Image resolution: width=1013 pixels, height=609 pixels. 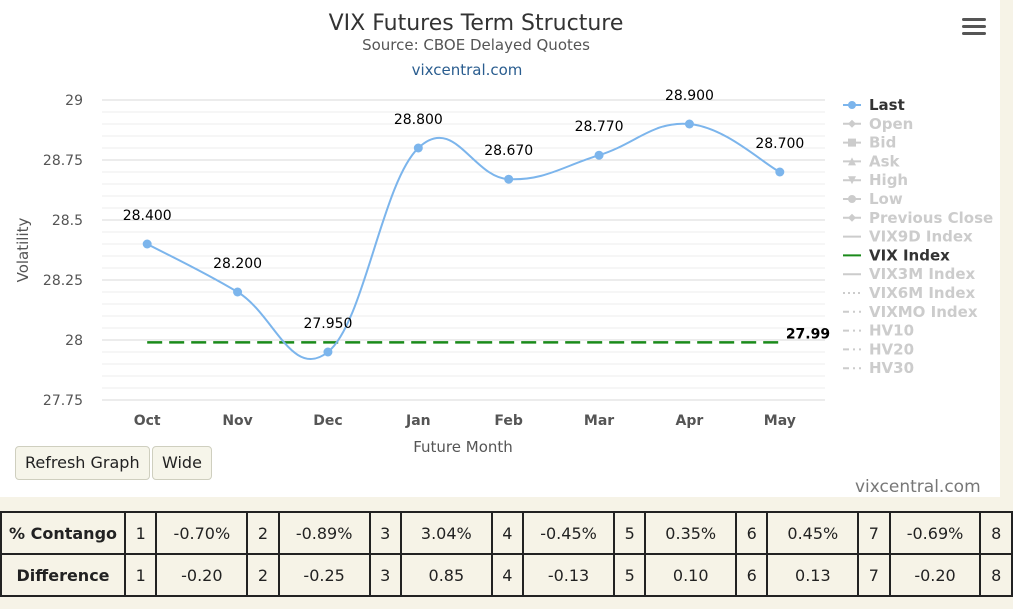 I want to click on y-tick-label: 28.25, so click(x=63, y=281).